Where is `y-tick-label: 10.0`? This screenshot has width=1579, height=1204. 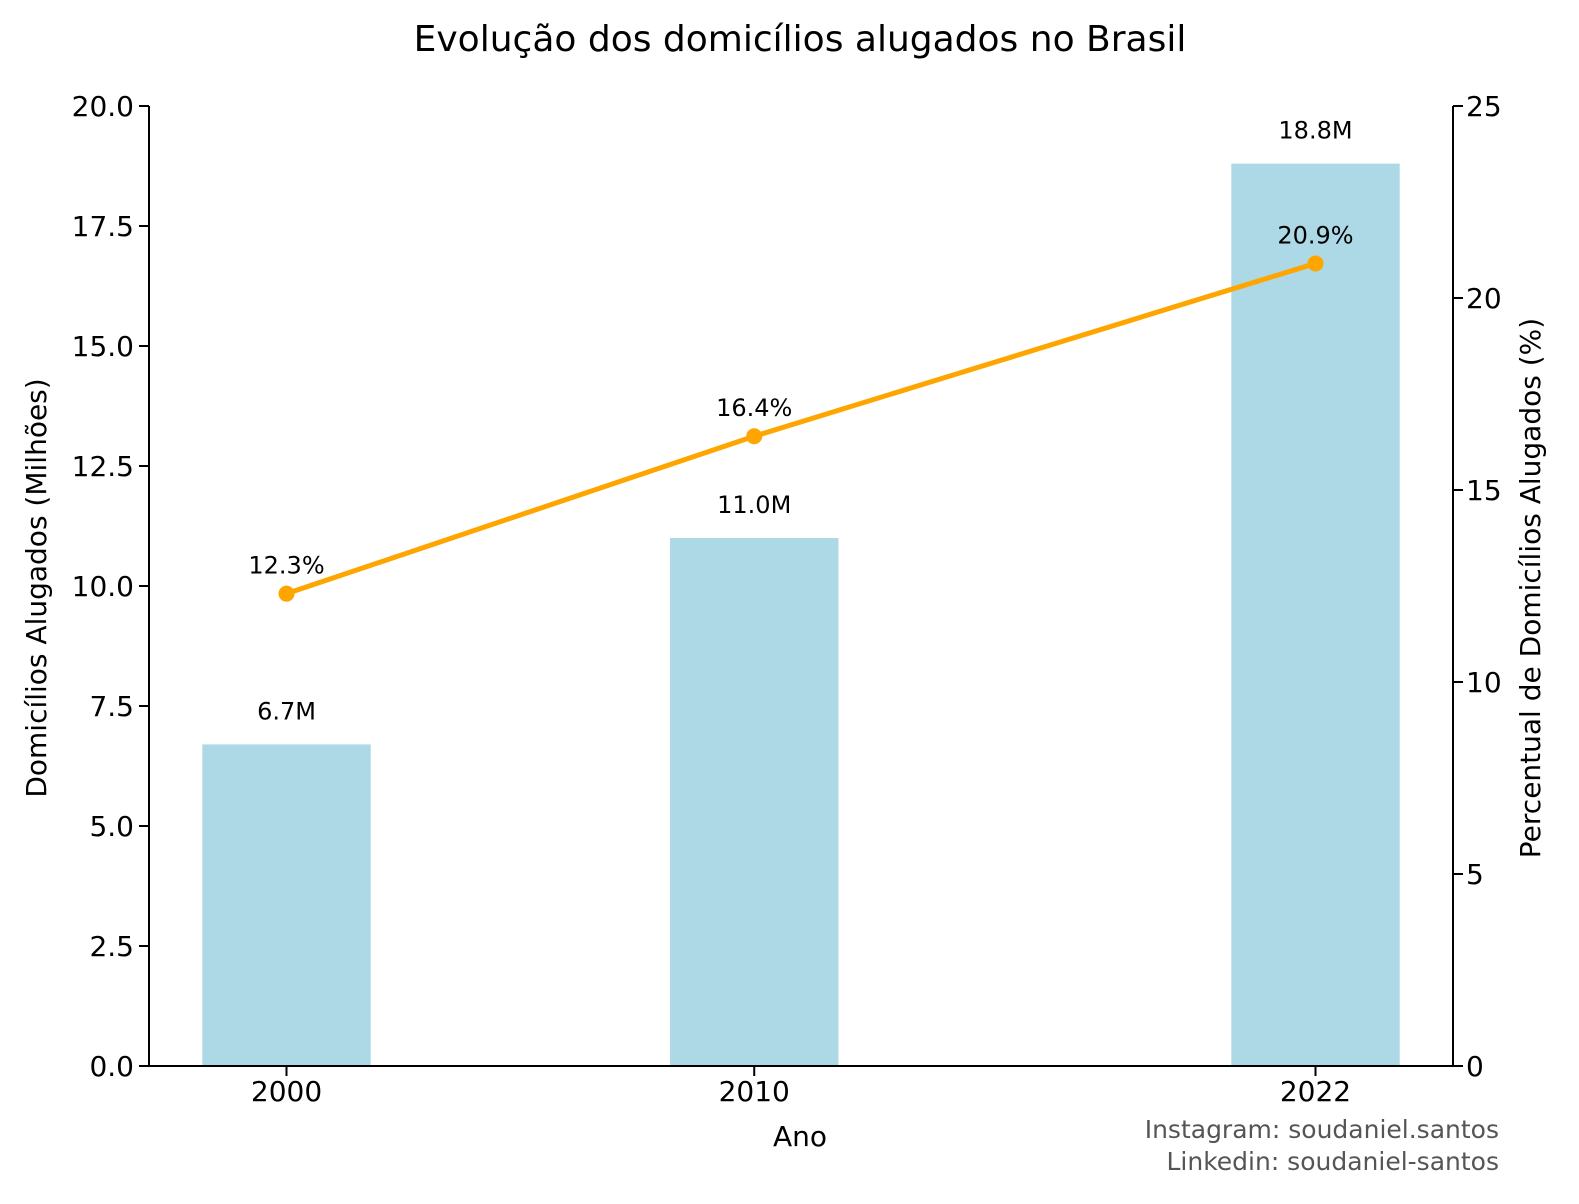
y-tick-label: 10.0 is located at coordinates (103, 586).